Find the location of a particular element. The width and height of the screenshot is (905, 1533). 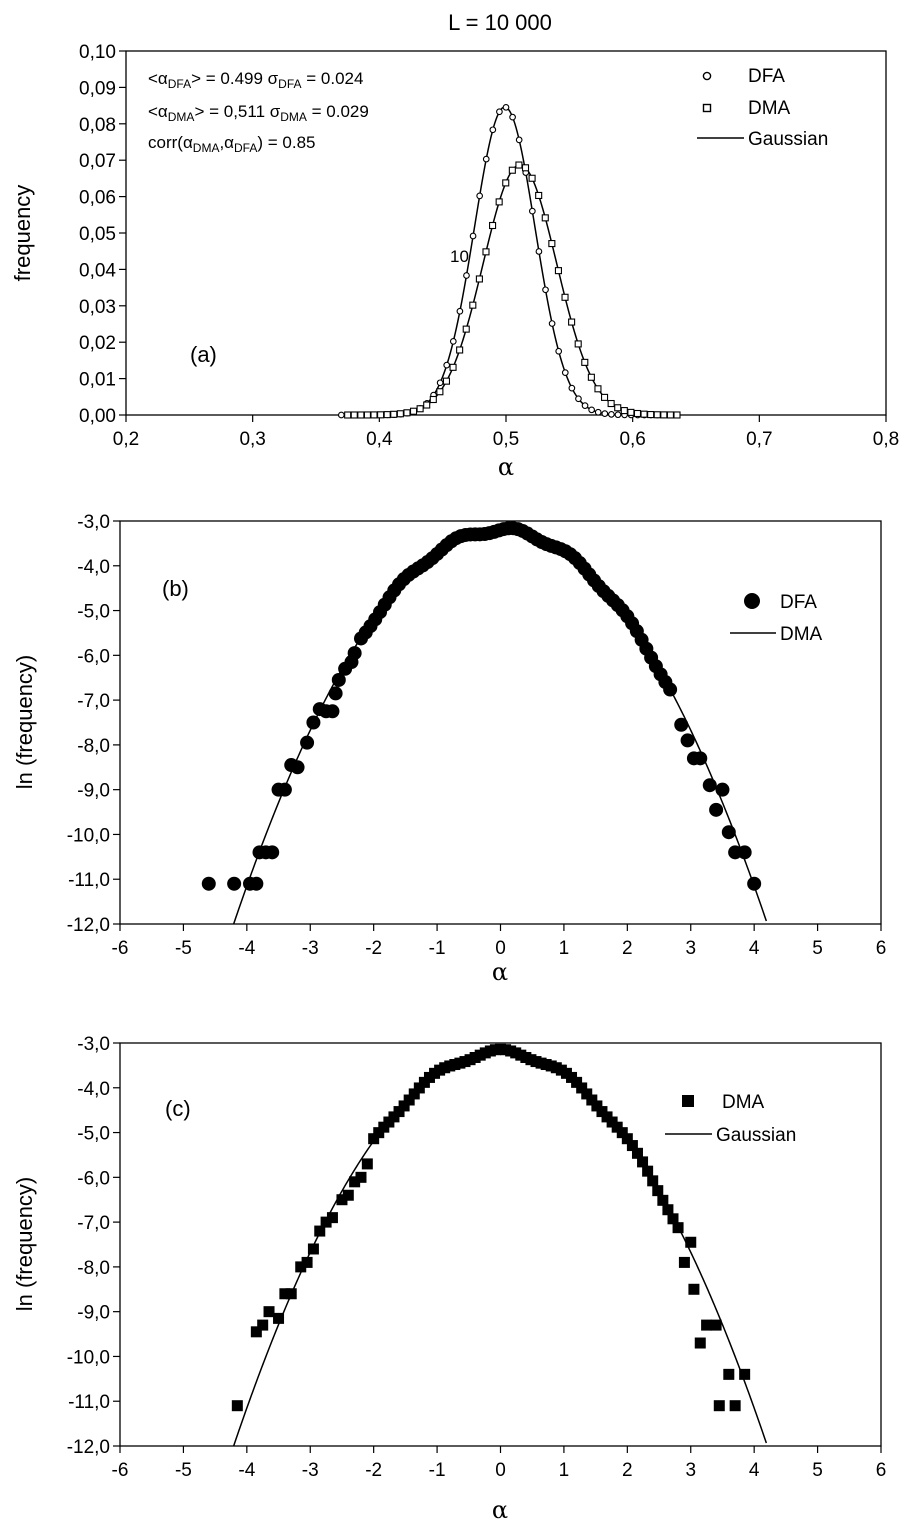

legend-label-dfa-a: DFA is located at coordinates (766, 76).